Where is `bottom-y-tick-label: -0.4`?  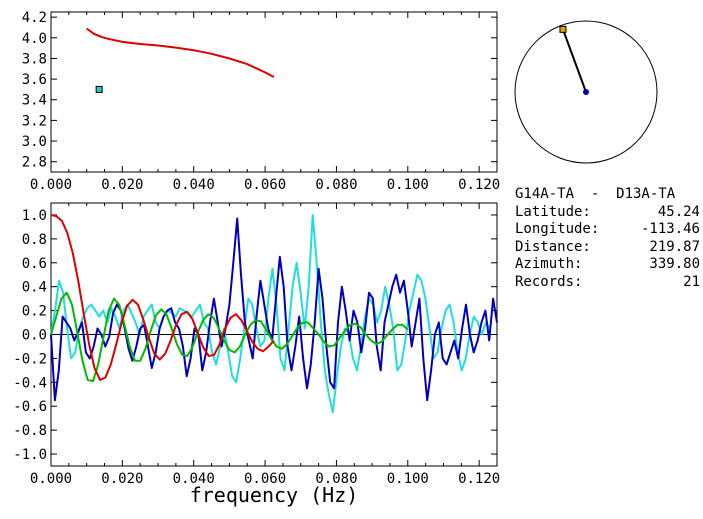 bottom-y-tick-label: -0.4 is located at coordinates (30, 383).